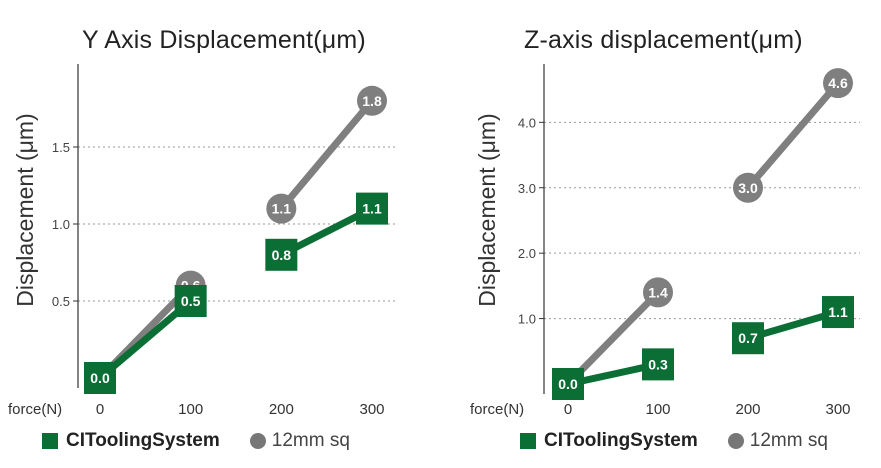 This screenshot has height=468, width=881. Describe the element at coordinates (61, 301) in the screenshot. I see `y-tick-label: 0.5` at that location.